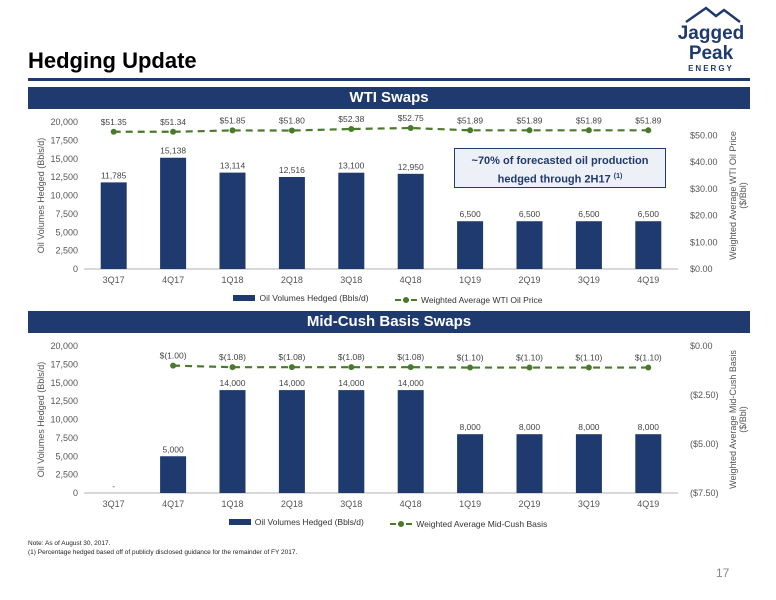 The width and height of the screenshot is (776, 600). What do you see at coordinates (173, 449) in the screenshot?
I see `bar-value-label: 5,000` at bounding box center [173, 449].